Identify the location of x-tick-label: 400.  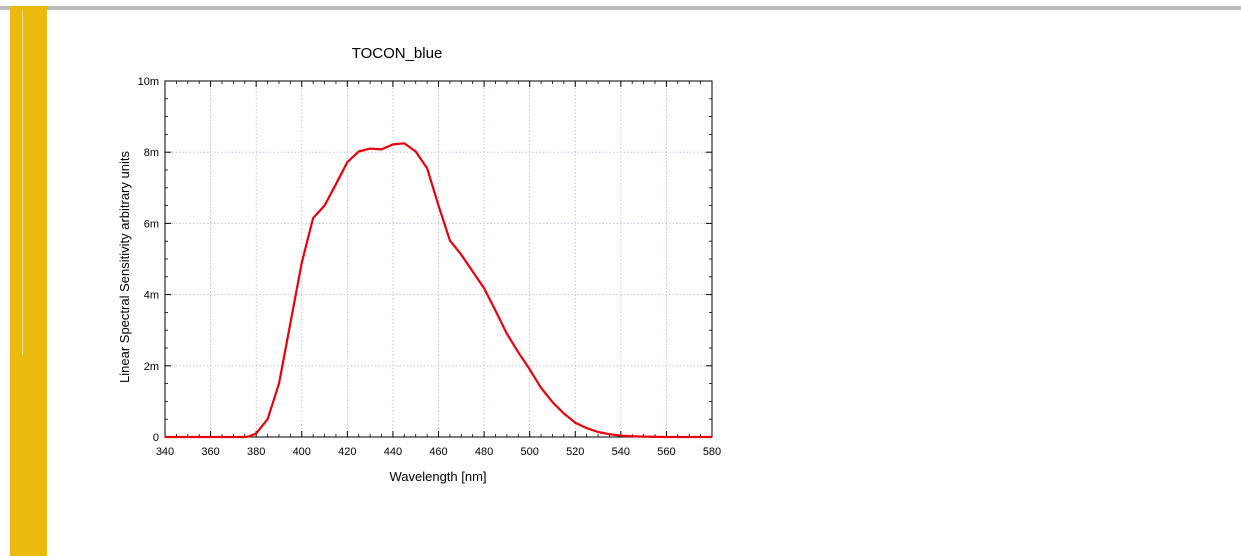
(302, 452).